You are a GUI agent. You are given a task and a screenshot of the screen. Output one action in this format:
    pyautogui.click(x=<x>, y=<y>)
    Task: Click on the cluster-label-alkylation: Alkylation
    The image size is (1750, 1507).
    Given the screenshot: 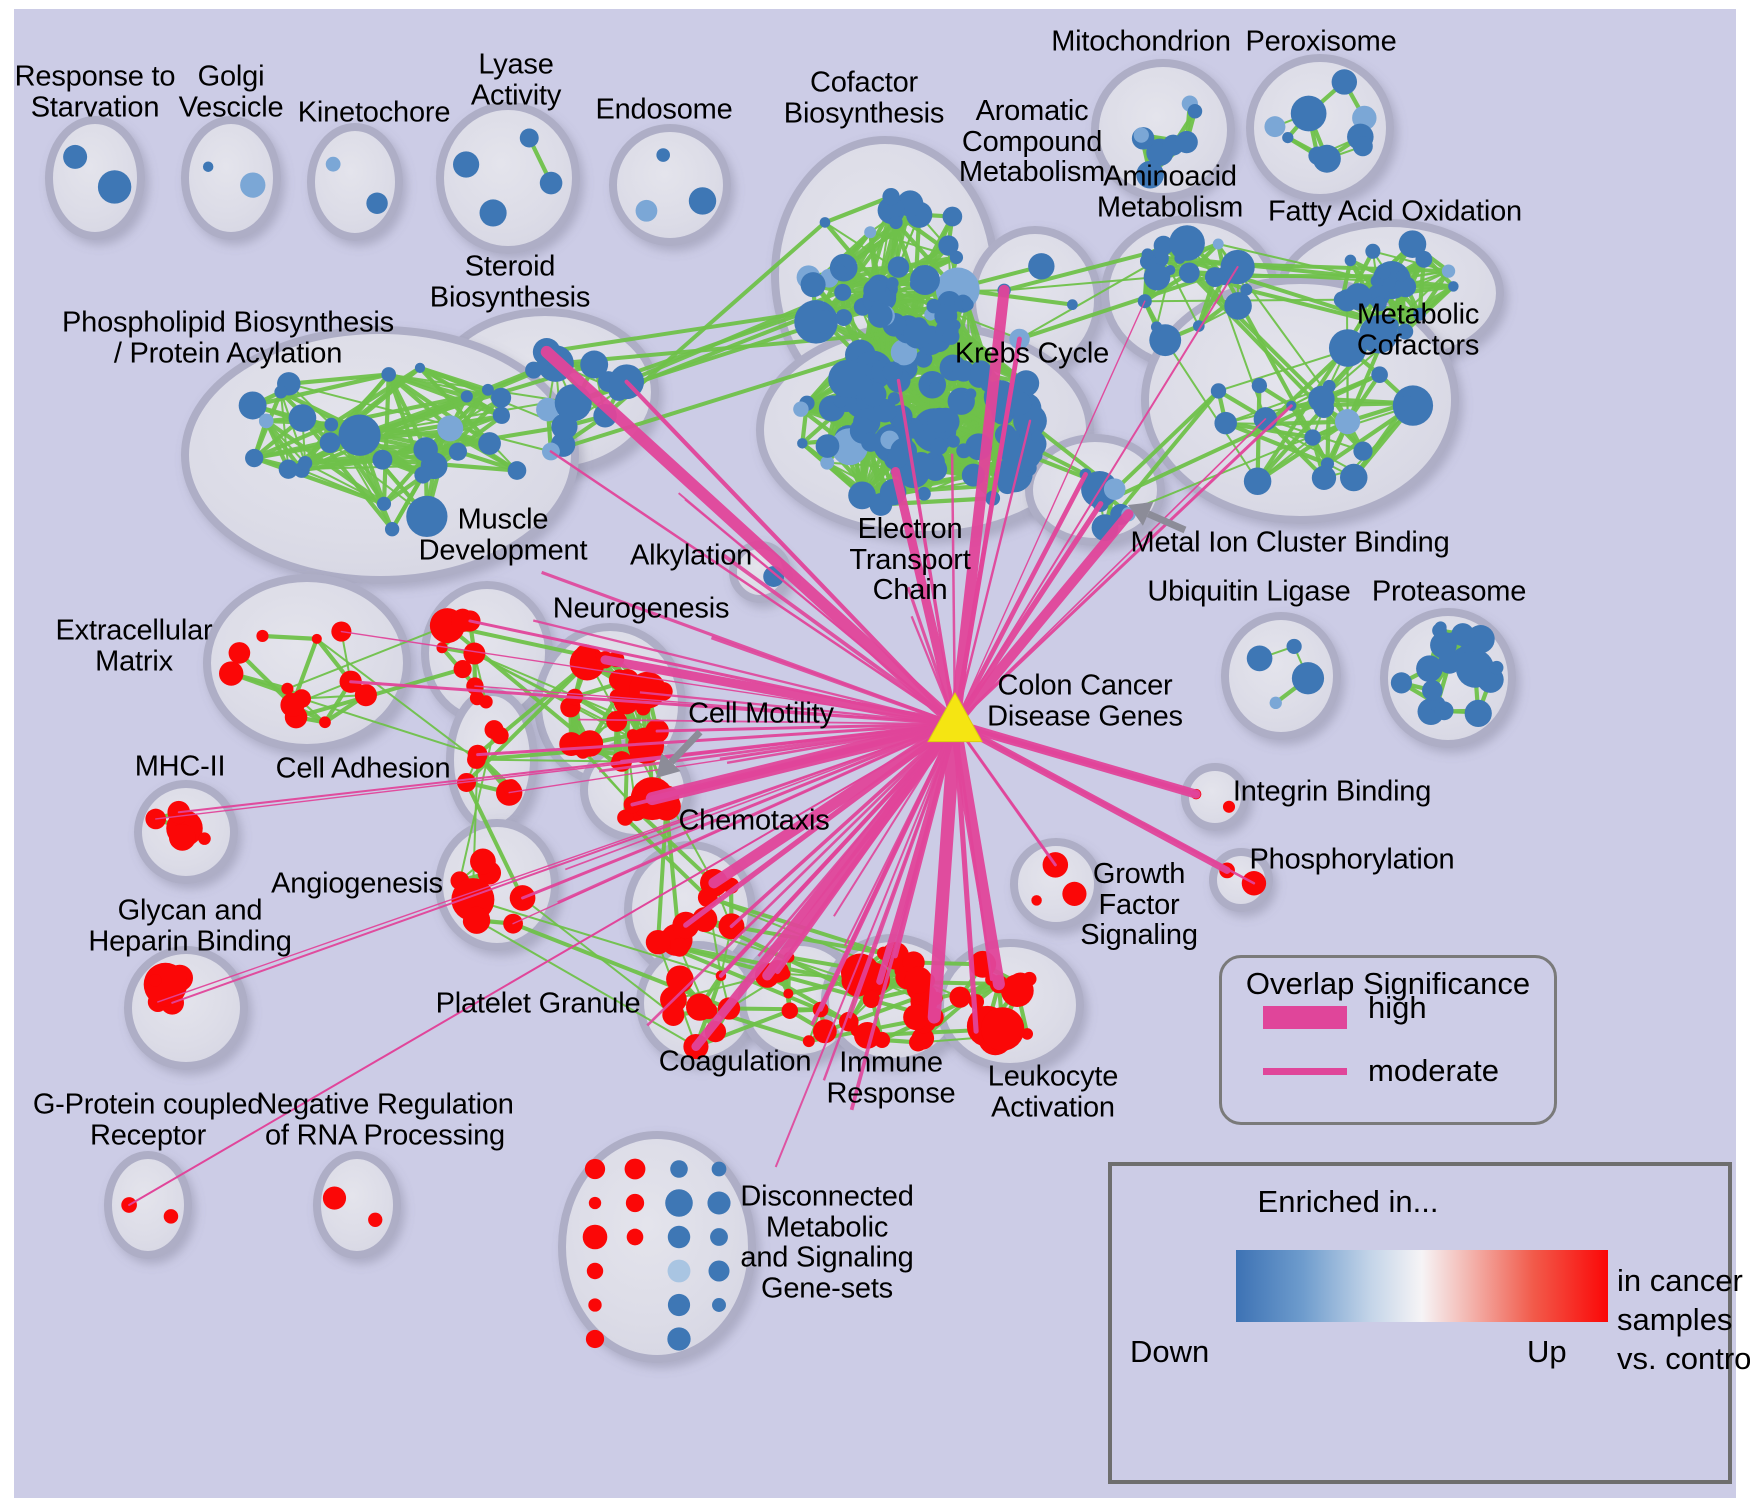 What is the action you would take?
    pyautogui.click(x=691, y=555)
    